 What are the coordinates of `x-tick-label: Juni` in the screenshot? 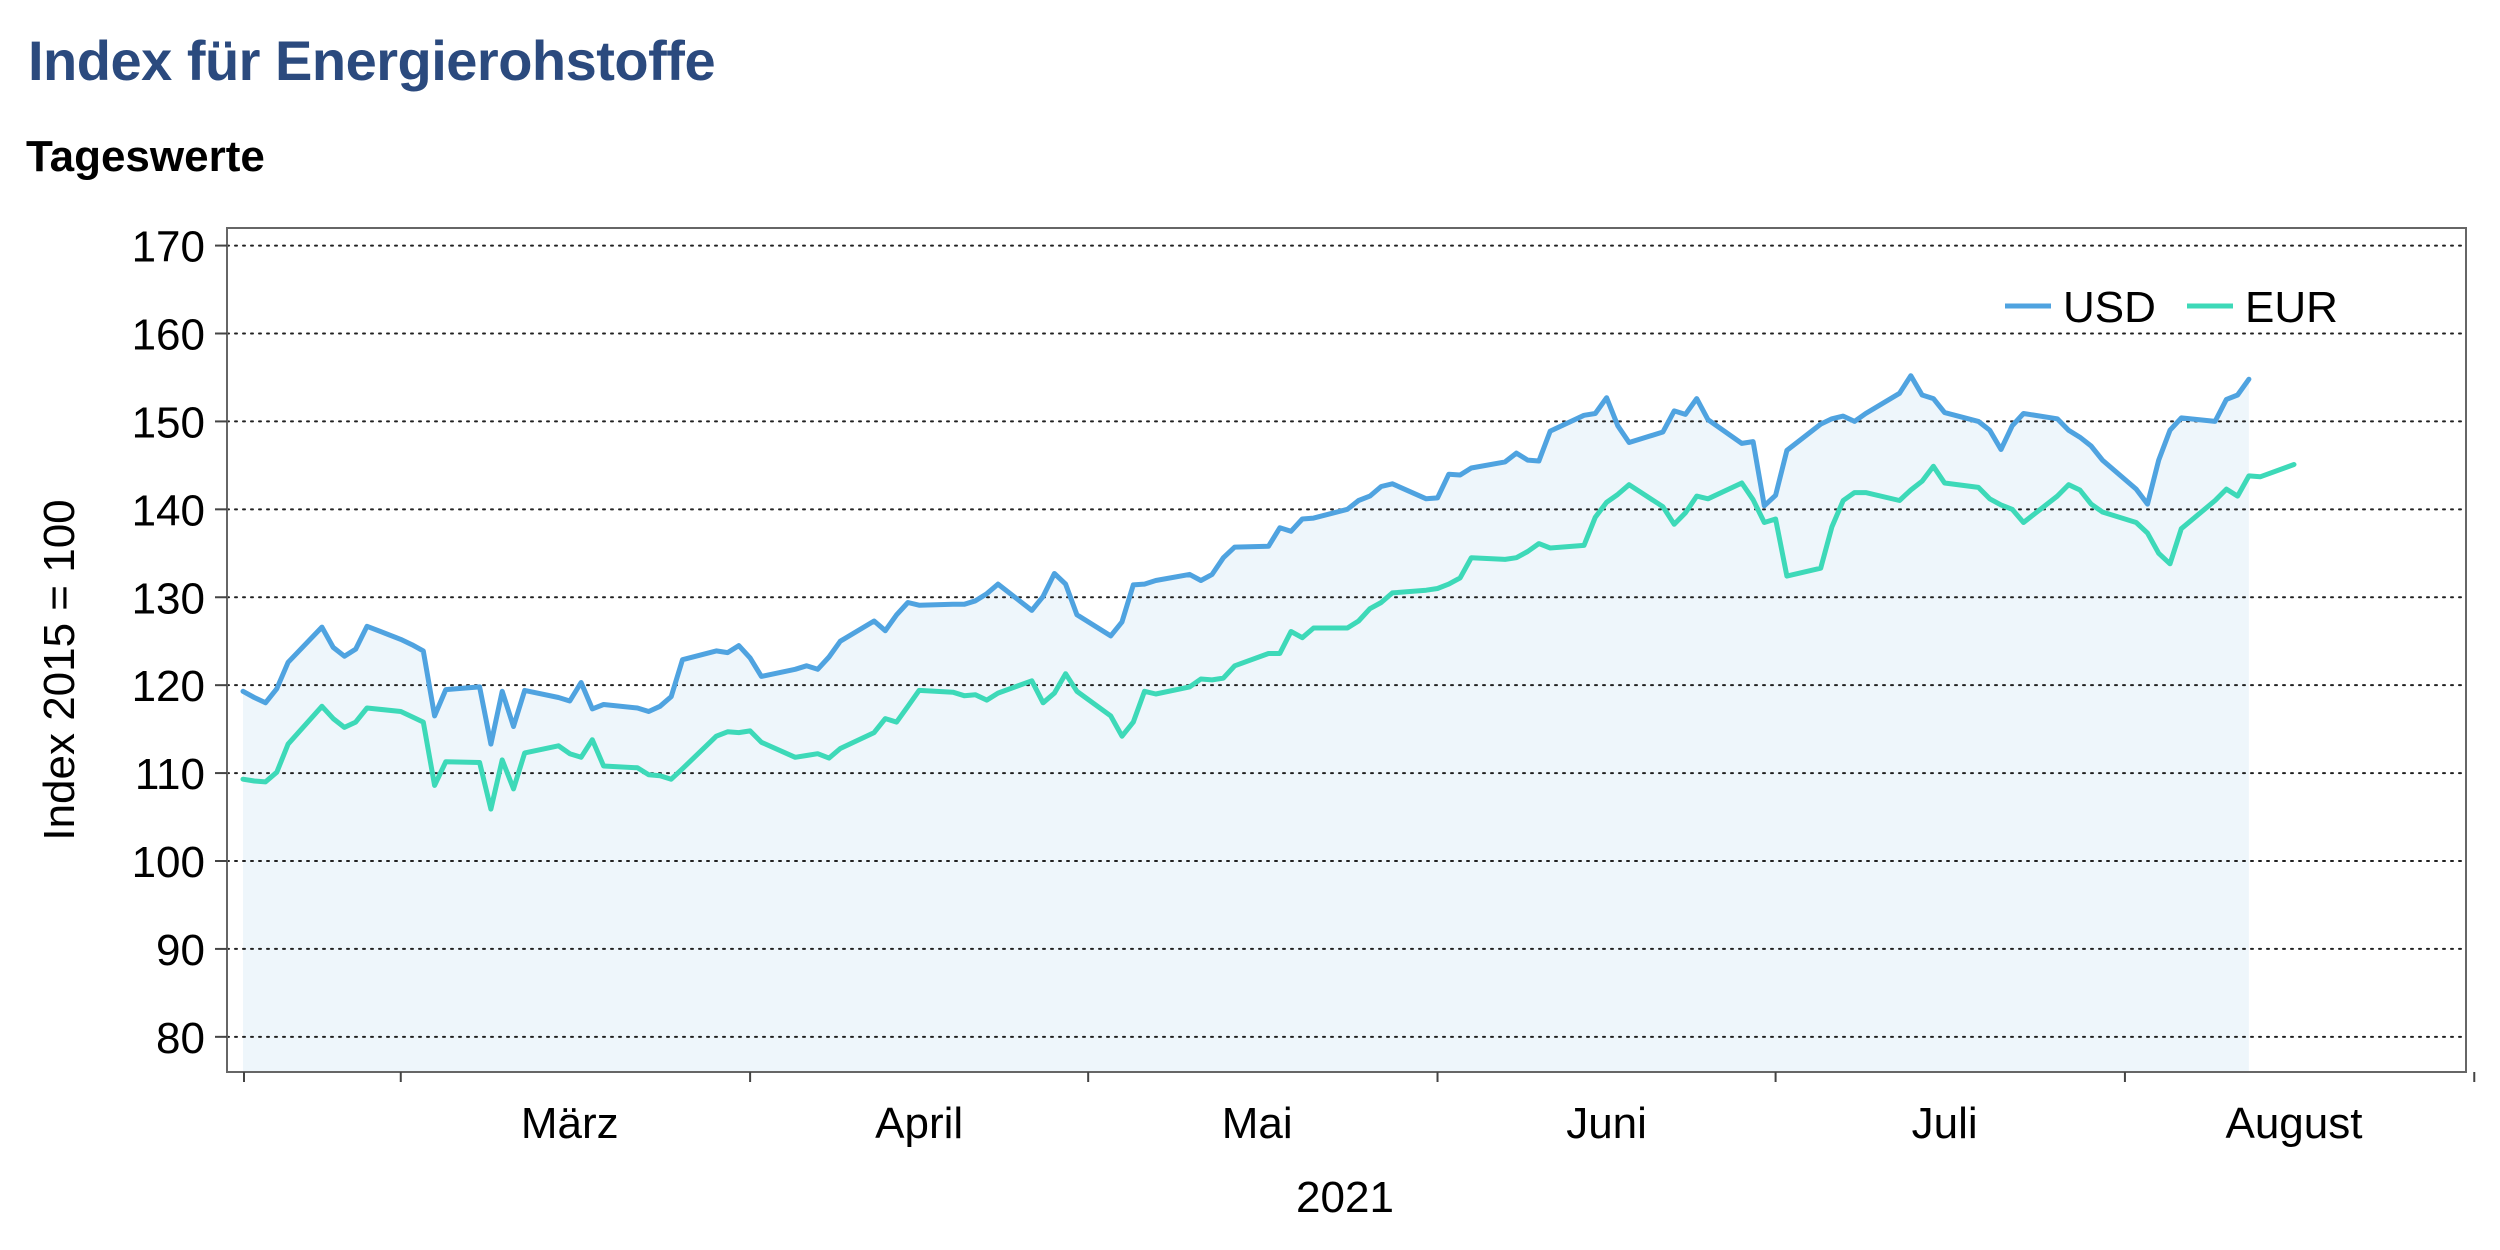 It's located at (1606, 1123).